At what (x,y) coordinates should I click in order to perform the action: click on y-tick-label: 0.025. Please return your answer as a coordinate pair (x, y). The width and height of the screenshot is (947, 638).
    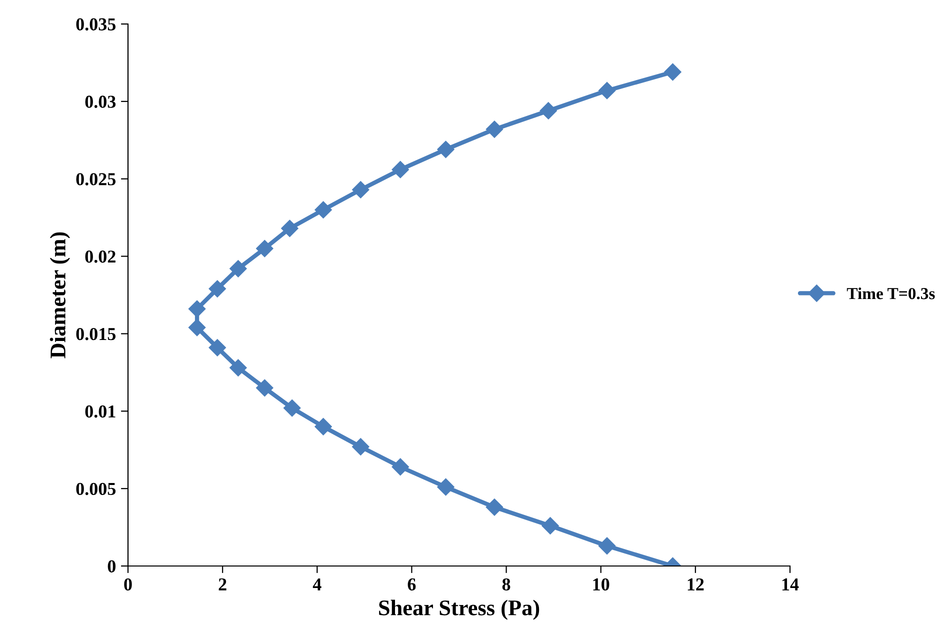
    Looking at the image, I should click on (96, 179).